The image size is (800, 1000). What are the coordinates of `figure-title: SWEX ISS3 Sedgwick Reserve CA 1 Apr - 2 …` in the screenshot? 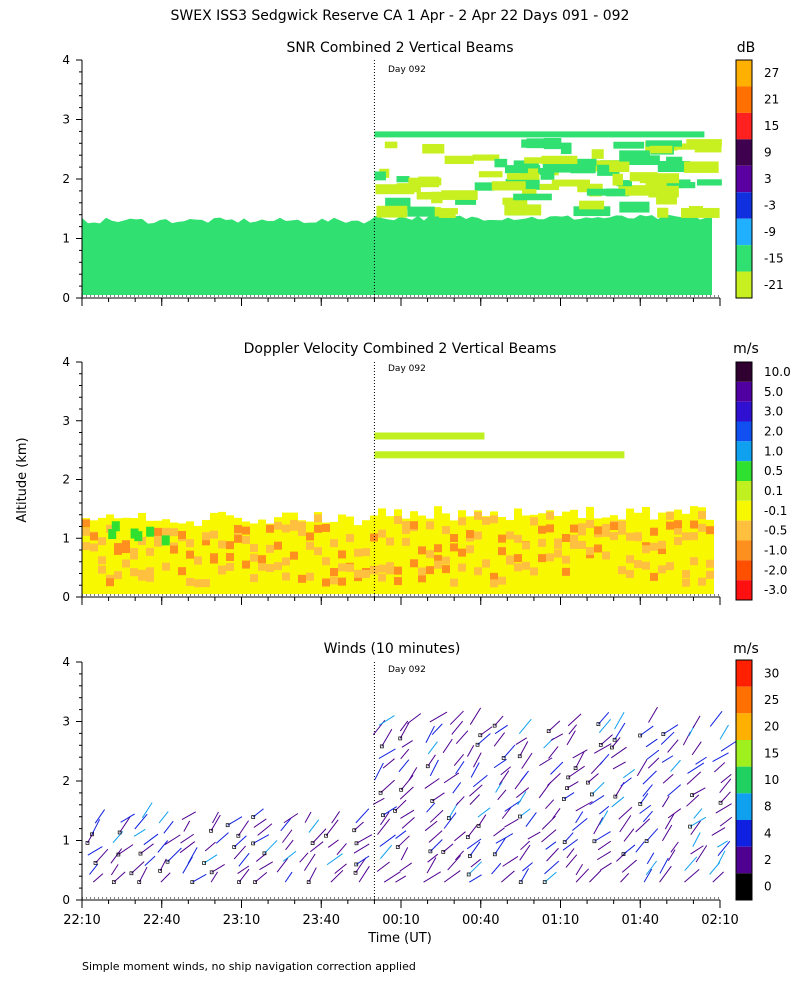 It's located at (400, 16).